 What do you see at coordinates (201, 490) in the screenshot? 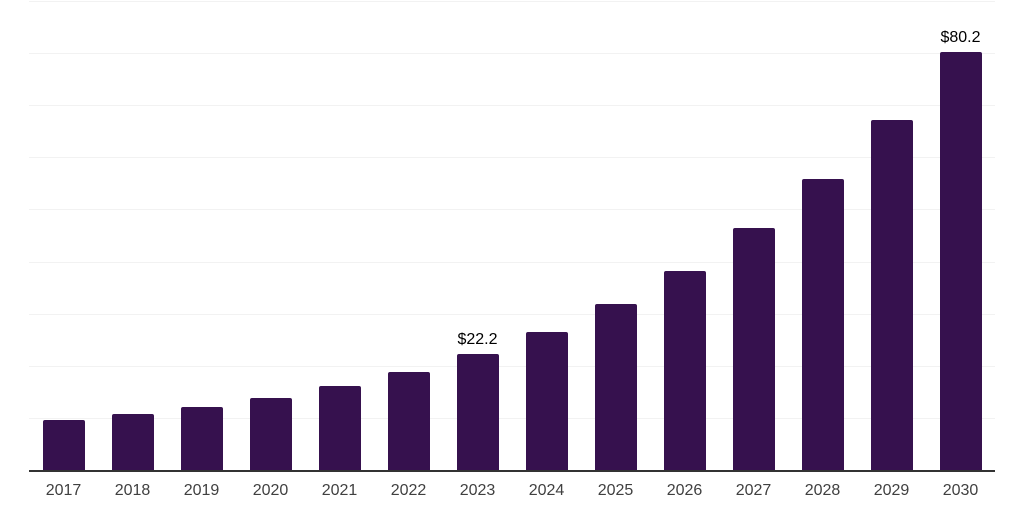
I see `x-tick-label-2019: 2019` at bounding box center [201, 490].